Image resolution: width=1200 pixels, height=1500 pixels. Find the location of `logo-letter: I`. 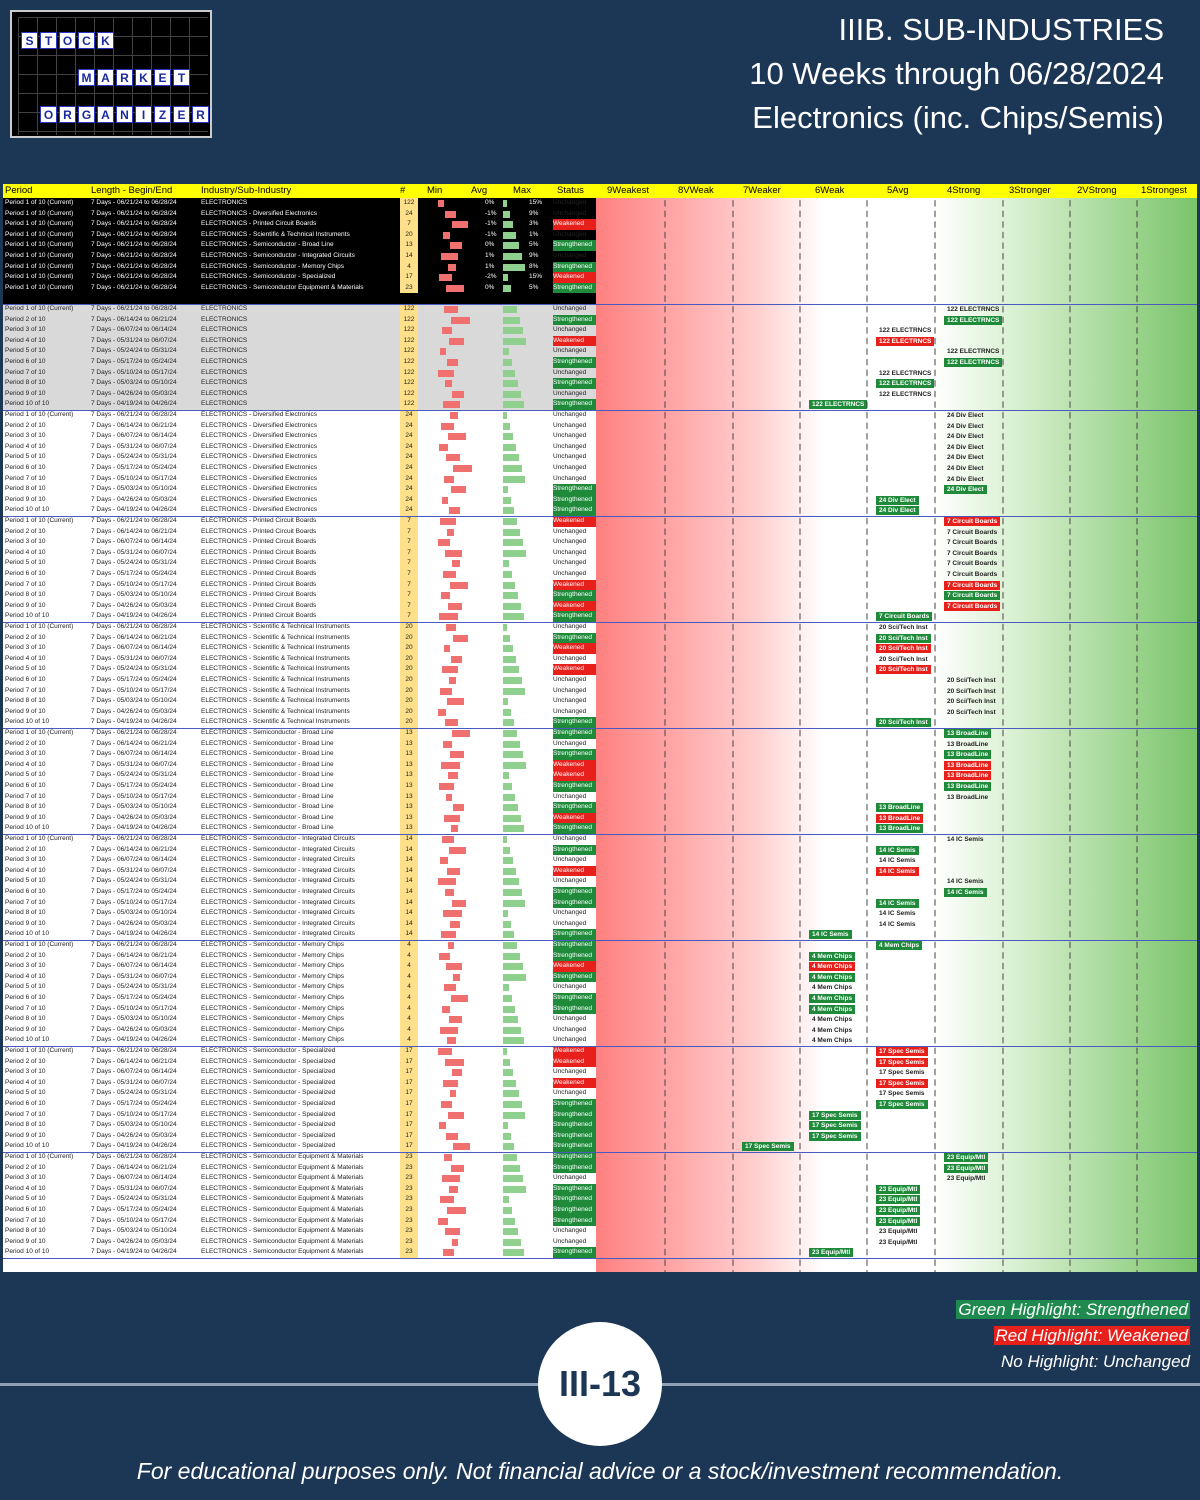

logo-letter: I is located at coordinates (143, 114).